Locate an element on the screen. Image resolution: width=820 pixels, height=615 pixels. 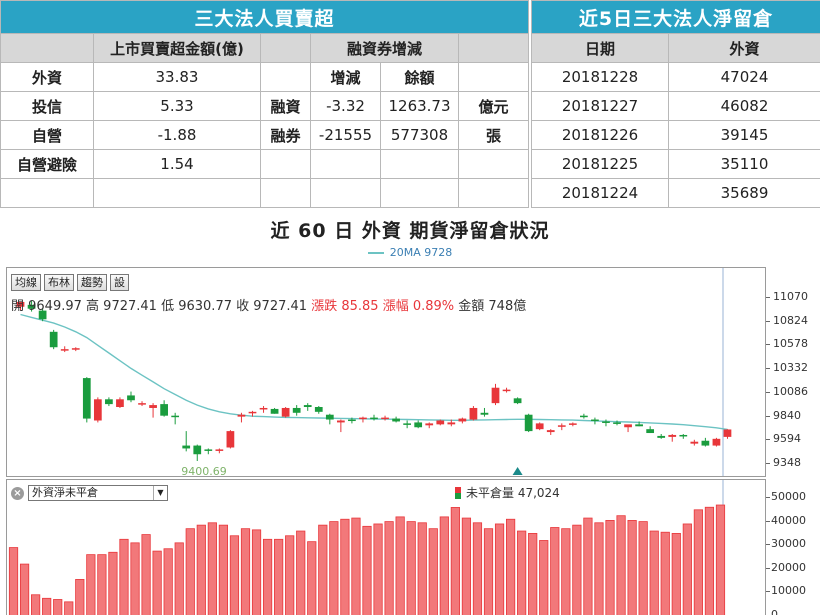
value-dealer-hedge: 1.54 is located at coordinates (177, 164).